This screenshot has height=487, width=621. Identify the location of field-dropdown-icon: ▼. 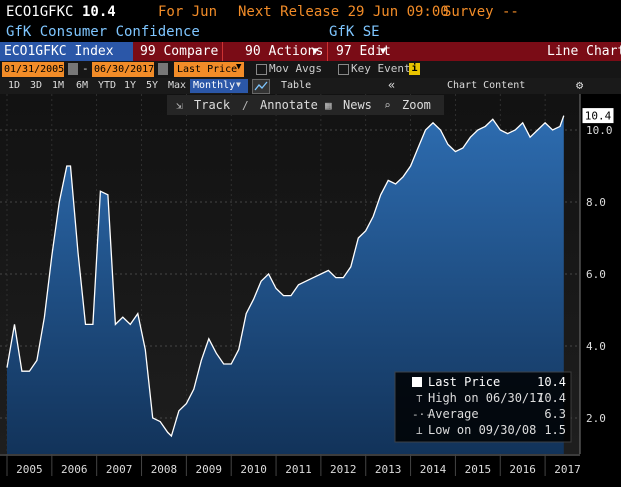
(239, 67).